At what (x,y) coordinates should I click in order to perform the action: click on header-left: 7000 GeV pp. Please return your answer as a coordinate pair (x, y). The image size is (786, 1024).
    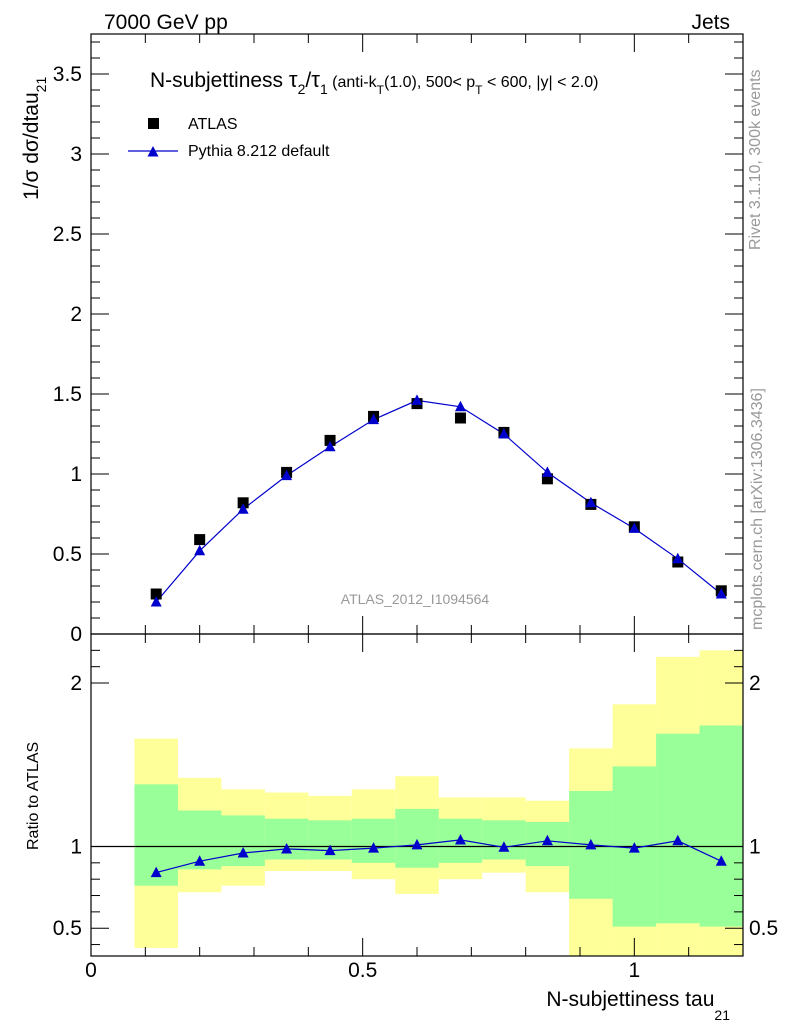
    Looking at the image, I should click on (166, 22).